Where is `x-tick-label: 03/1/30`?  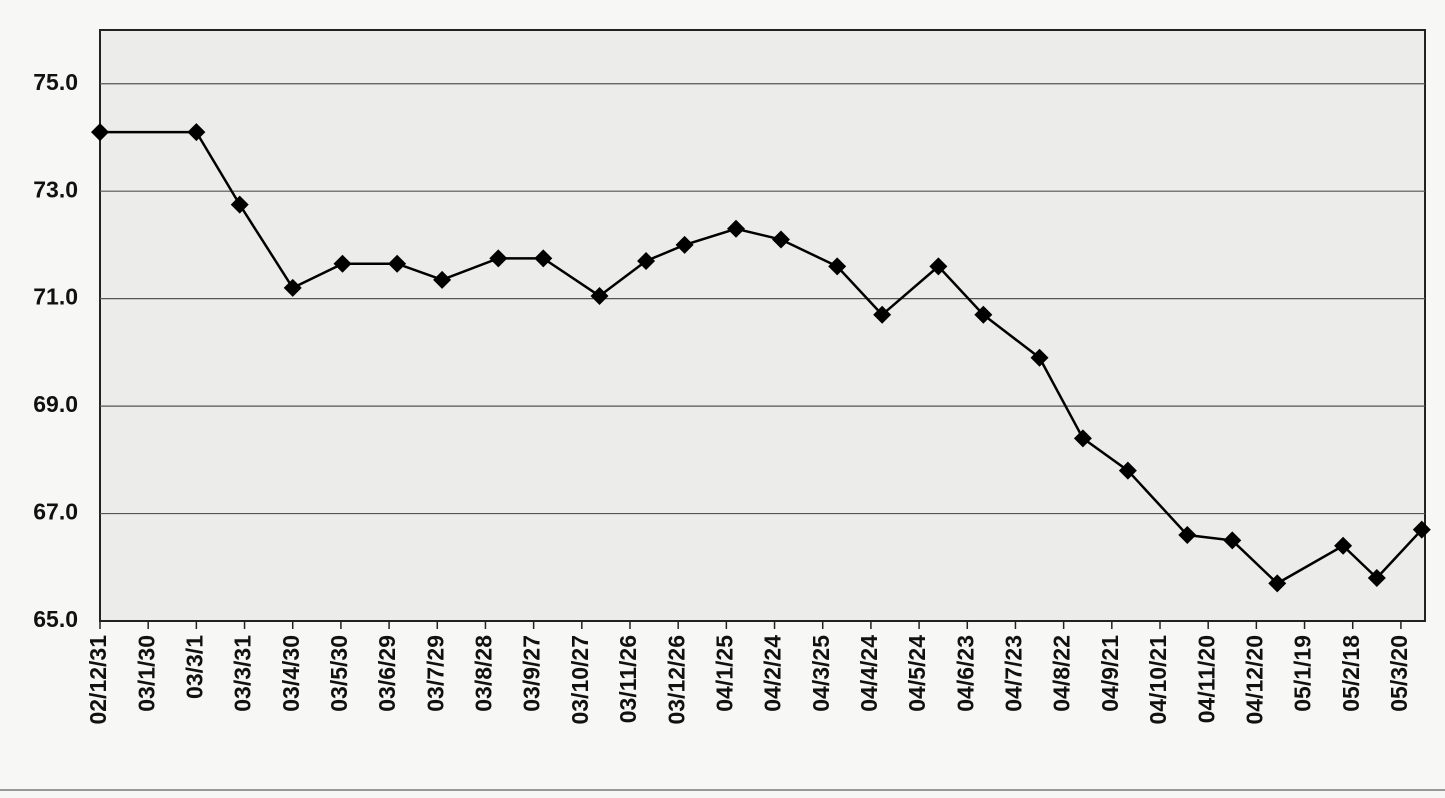
x-tick-label: 03/1/30 is located at coordinates (146, 673).